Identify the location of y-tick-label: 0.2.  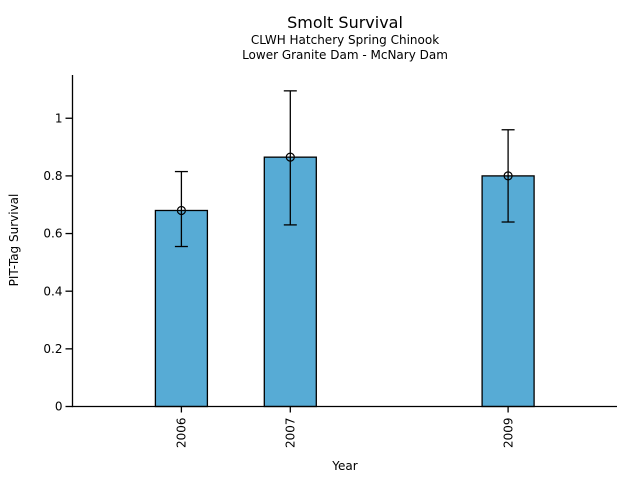
(52, 349).